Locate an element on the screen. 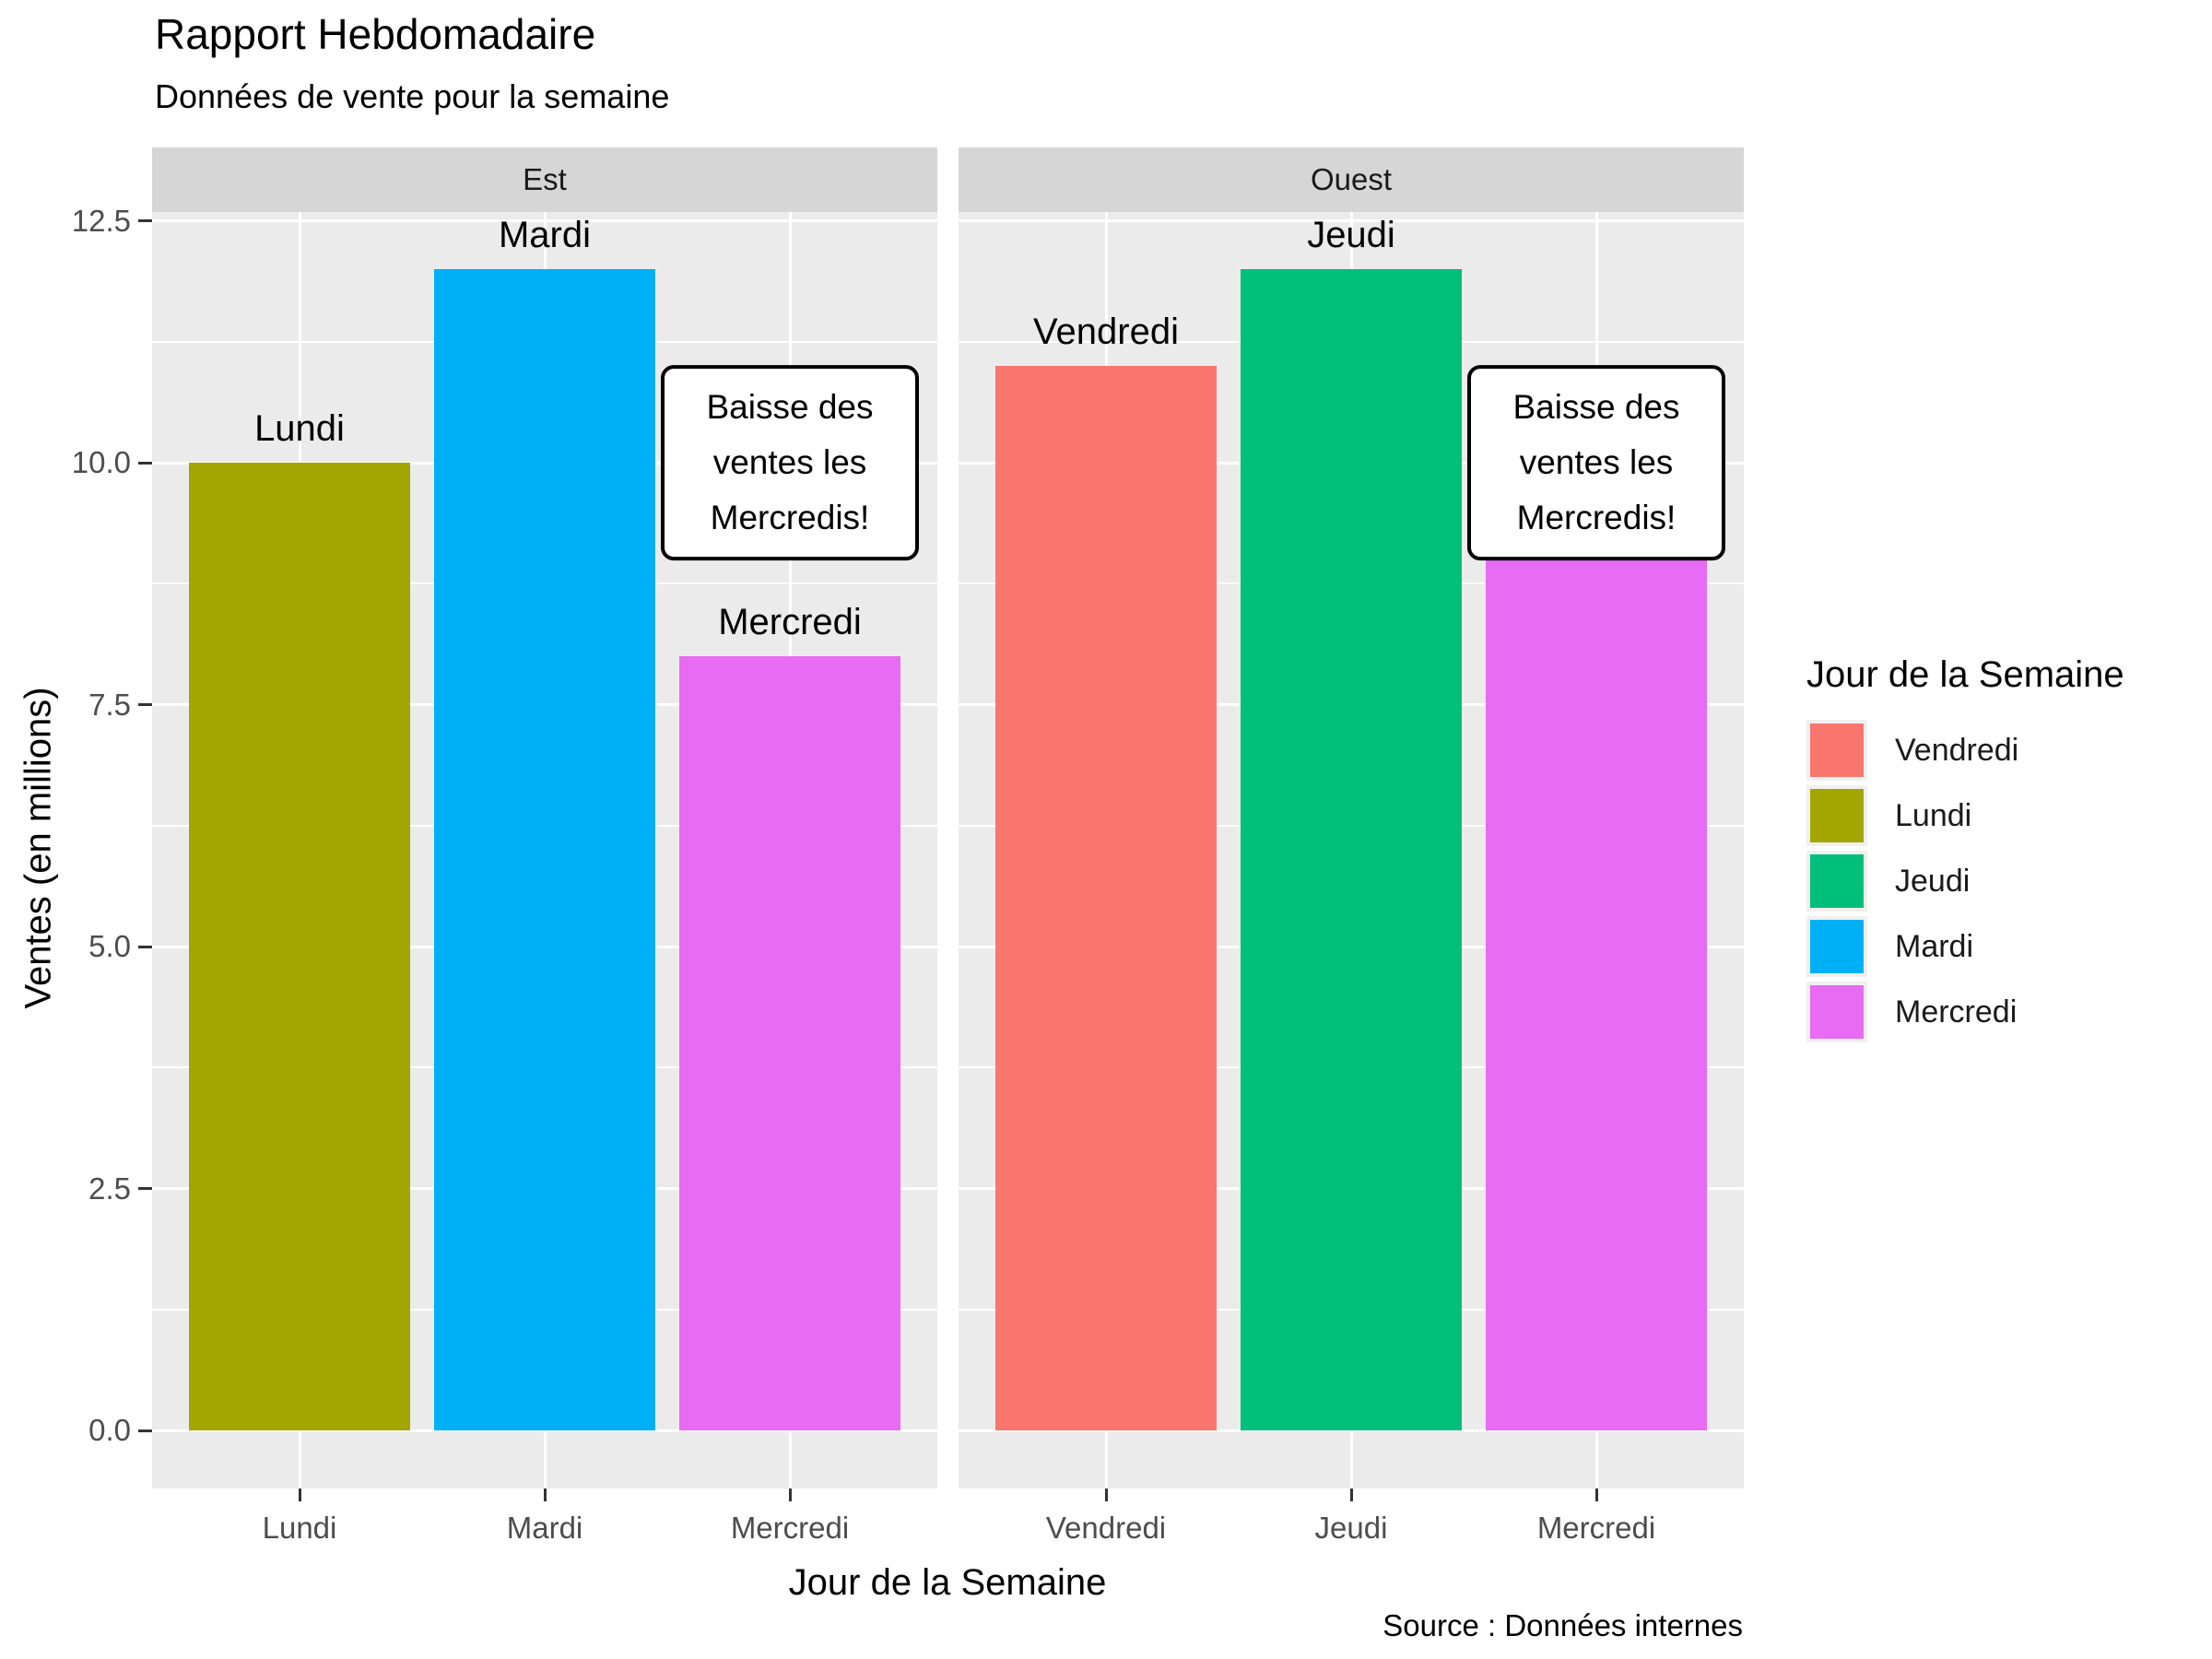 This screenshot has height=1659, width=2212. y-tick-label: 5.0 is located at coordinates (109, 946).